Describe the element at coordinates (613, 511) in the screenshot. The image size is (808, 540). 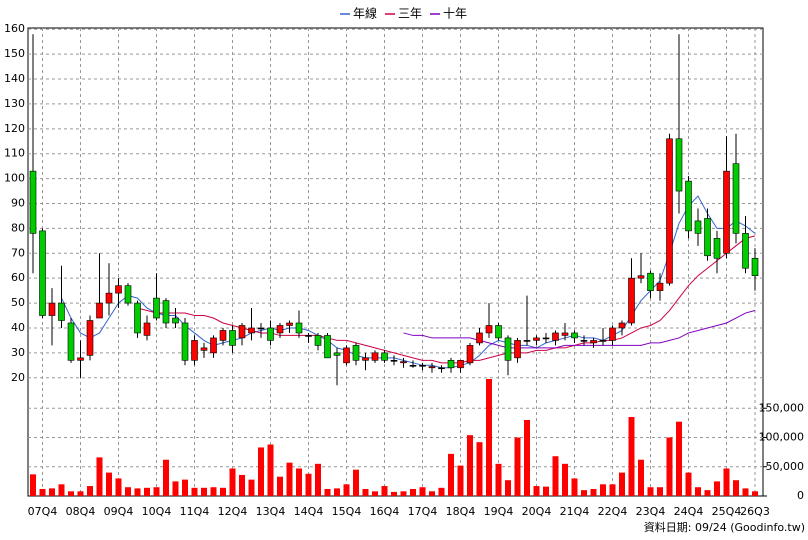
I see `x-tick-label: 22Q4` at that location.